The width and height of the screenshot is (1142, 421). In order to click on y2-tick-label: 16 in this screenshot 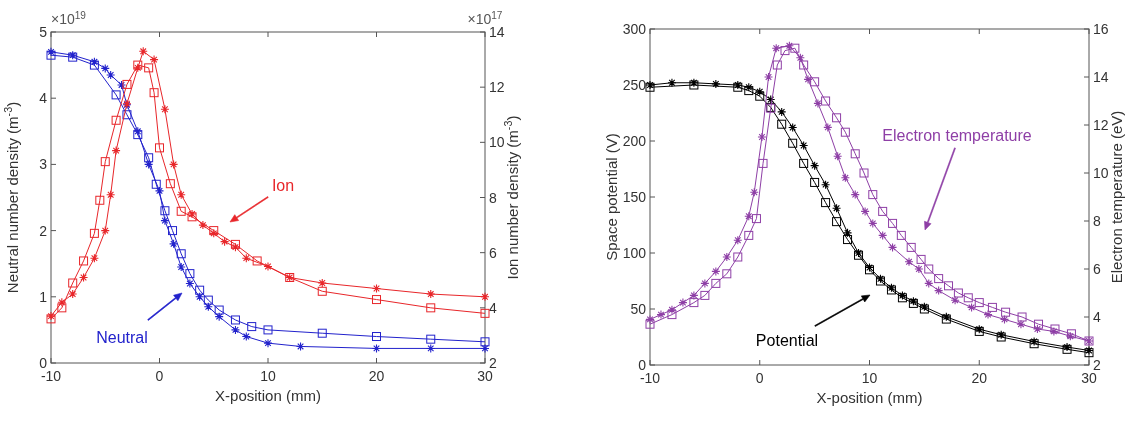, I will do `click(1101, 29)`.